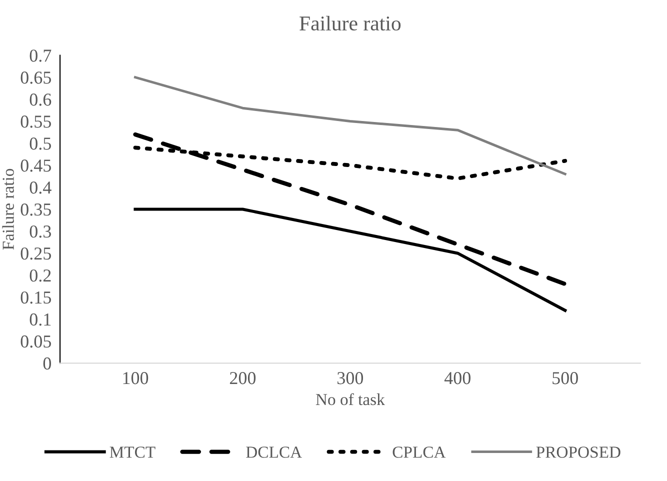 The height and width of the screenshot is (481, 667). I want to click on y-tick-label: 0.05, so click(35, 341).